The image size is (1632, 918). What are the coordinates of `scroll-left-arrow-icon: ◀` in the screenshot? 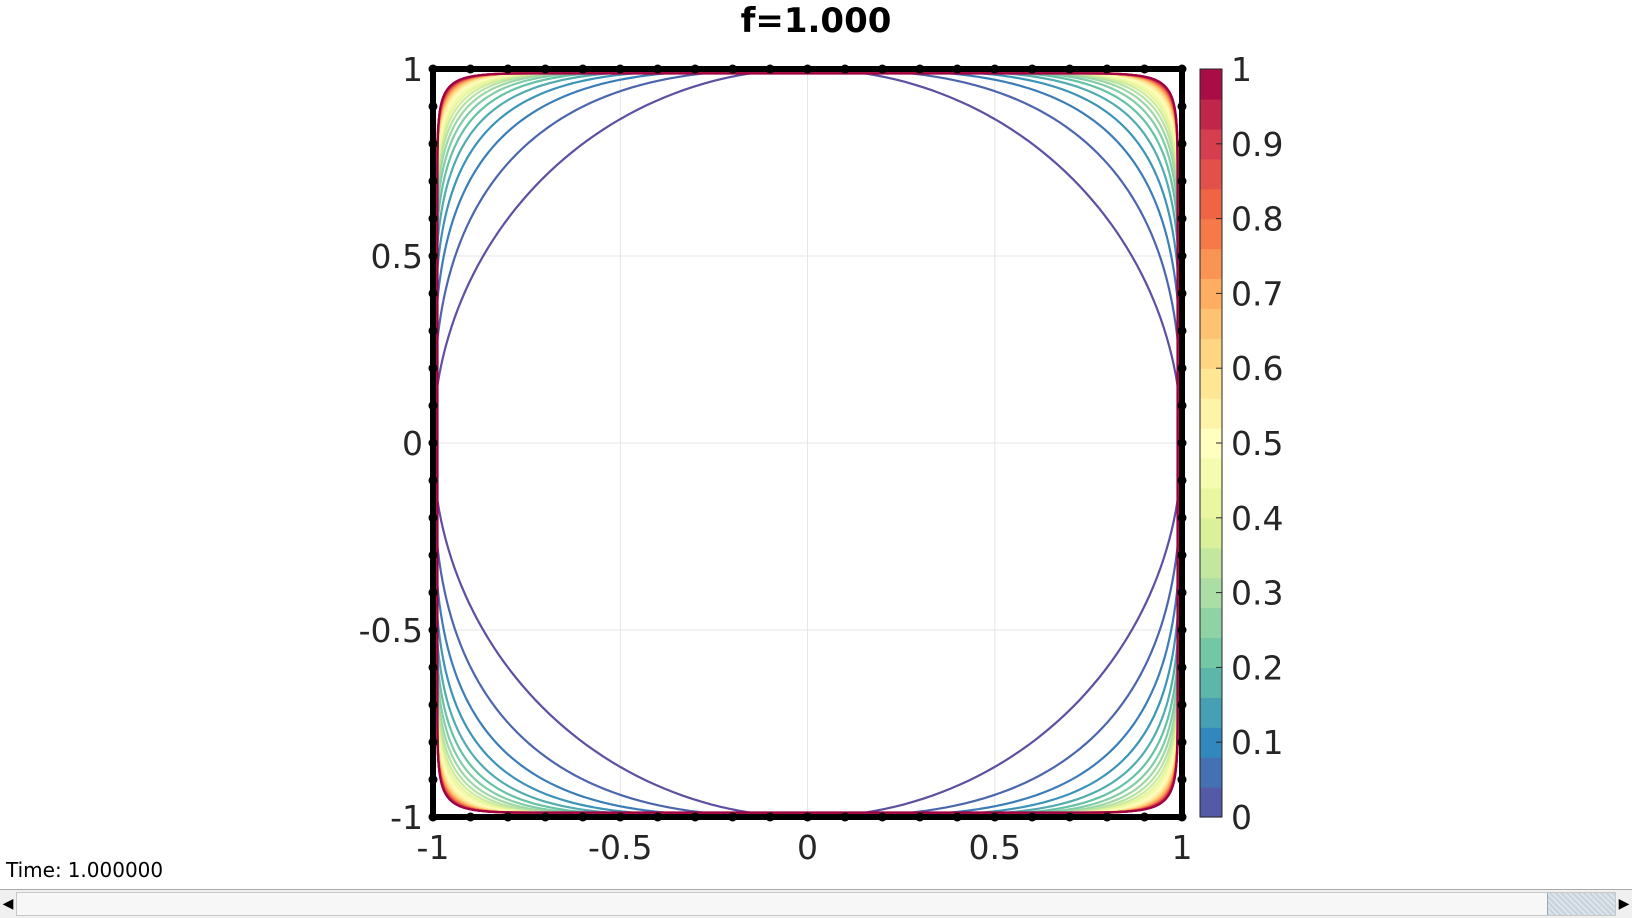 It's located at (8, 904).